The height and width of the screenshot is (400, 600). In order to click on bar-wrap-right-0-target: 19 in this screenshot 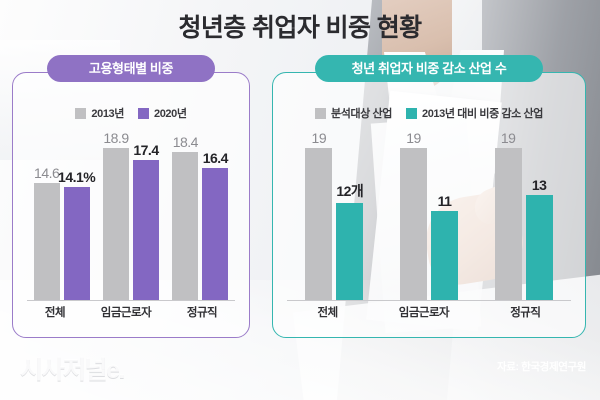, I will do `click(319, 215)`.